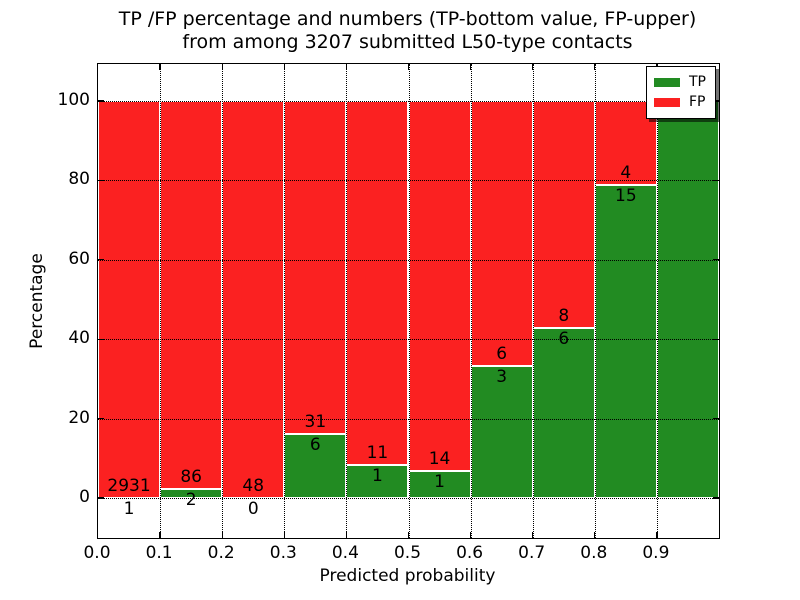  Describe the element at coordinates (626, 195) in the screenshot. I see `tp-count-label: 15` at that location.